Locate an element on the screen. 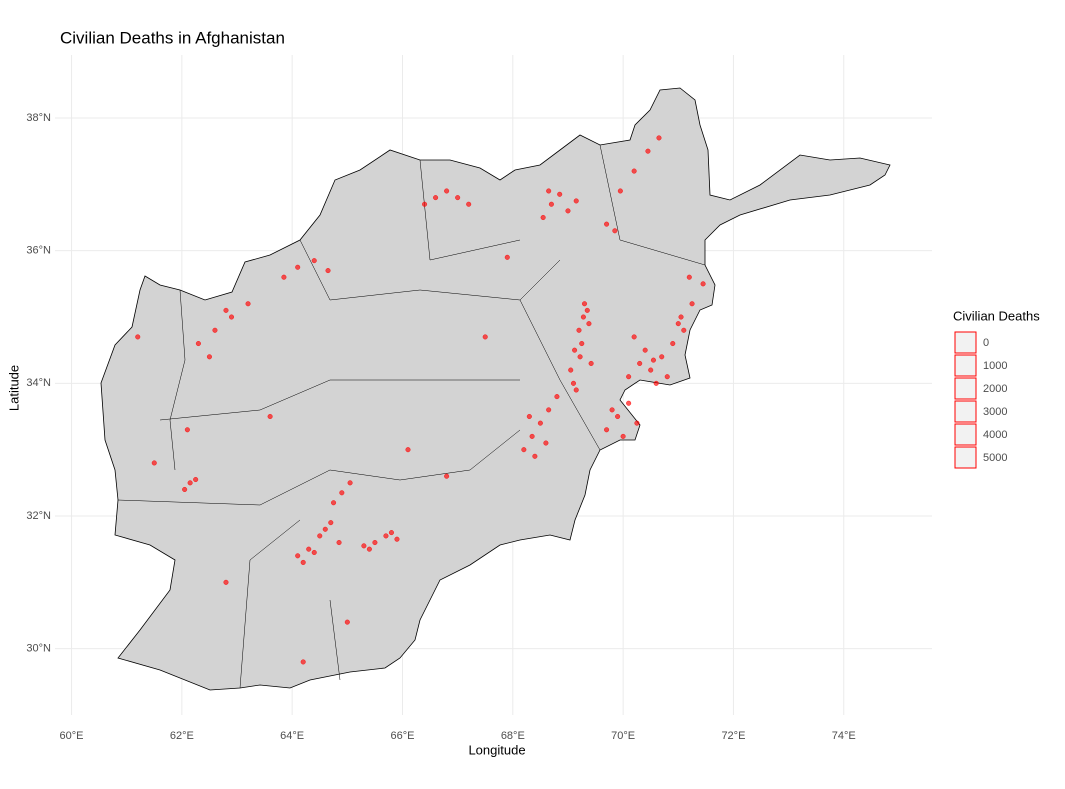 Image resolution: width=1065 pixels, height=789 pixels. x-tick-label: 64°E is located at coordinates (292, 736).